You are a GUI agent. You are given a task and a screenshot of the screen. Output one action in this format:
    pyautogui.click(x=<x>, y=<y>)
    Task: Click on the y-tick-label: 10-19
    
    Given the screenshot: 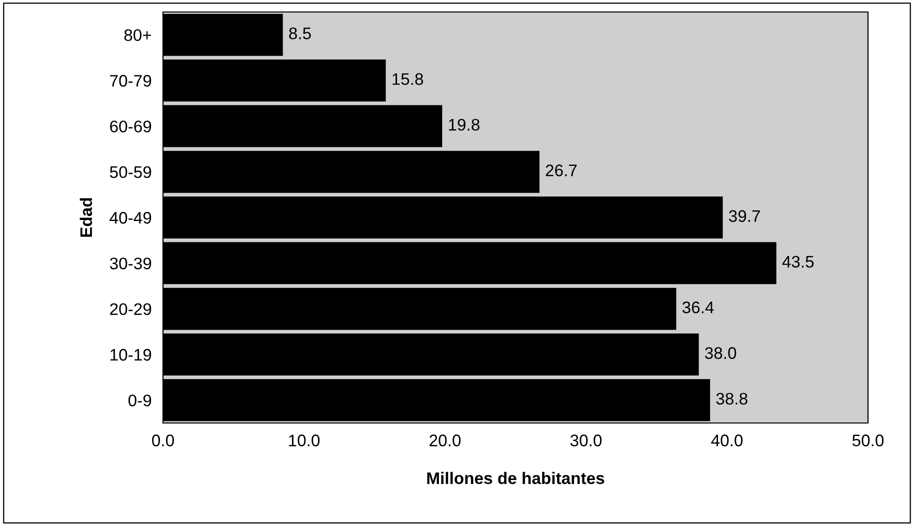 What is the action you would take?
    pyautogui.click(x=131, y=354)
    